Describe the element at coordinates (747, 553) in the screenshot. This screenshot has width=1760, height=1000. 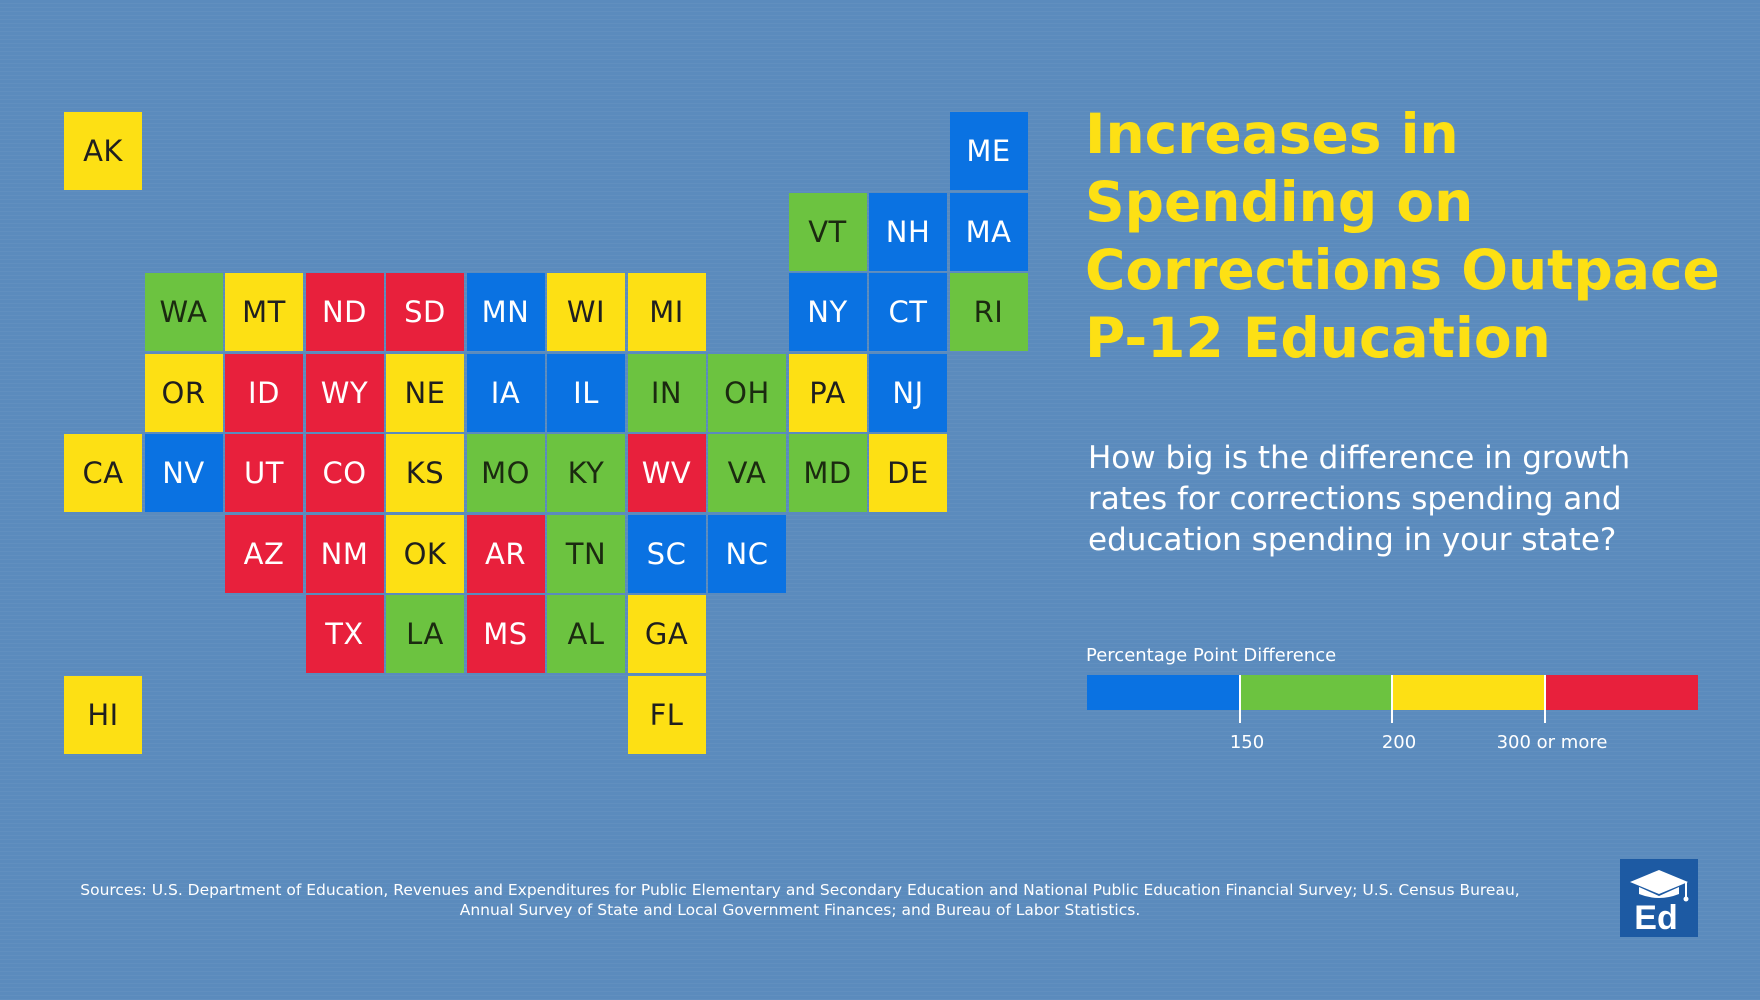
I see `state-tile-nc: NC` at that location.